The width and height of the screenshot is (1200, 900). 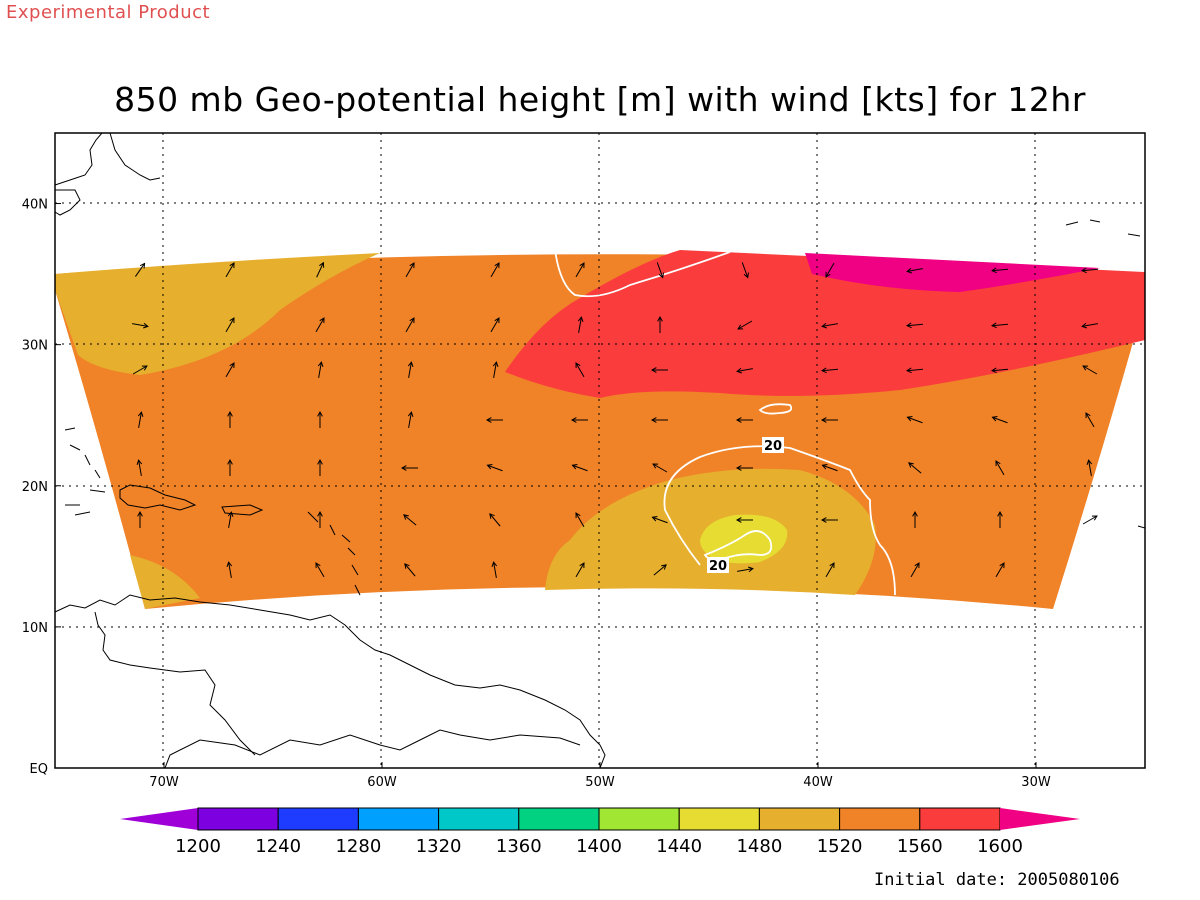 What do you see at coordinates (35, 205) in the screenshot?
I see `lat-tick-label: 40N` at bounding box center [35, 205].